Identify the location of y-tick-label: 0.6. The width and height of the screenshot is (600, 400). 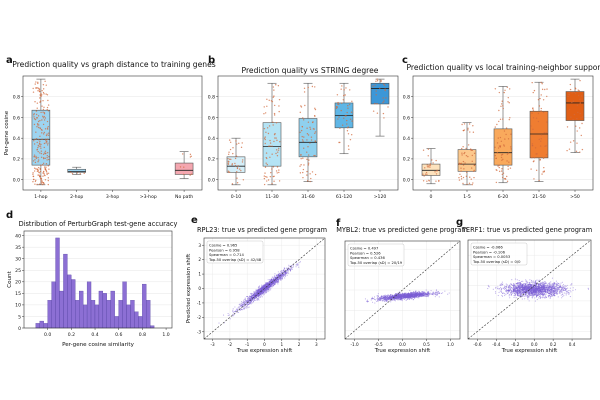
(16, 118).